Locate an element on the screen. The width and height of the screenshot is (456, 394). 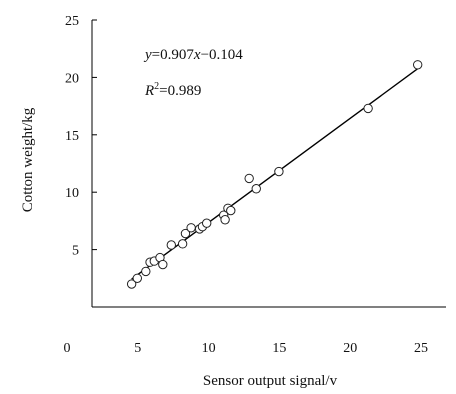
x-tick-label: 25 is located at coordinates (421, 348).